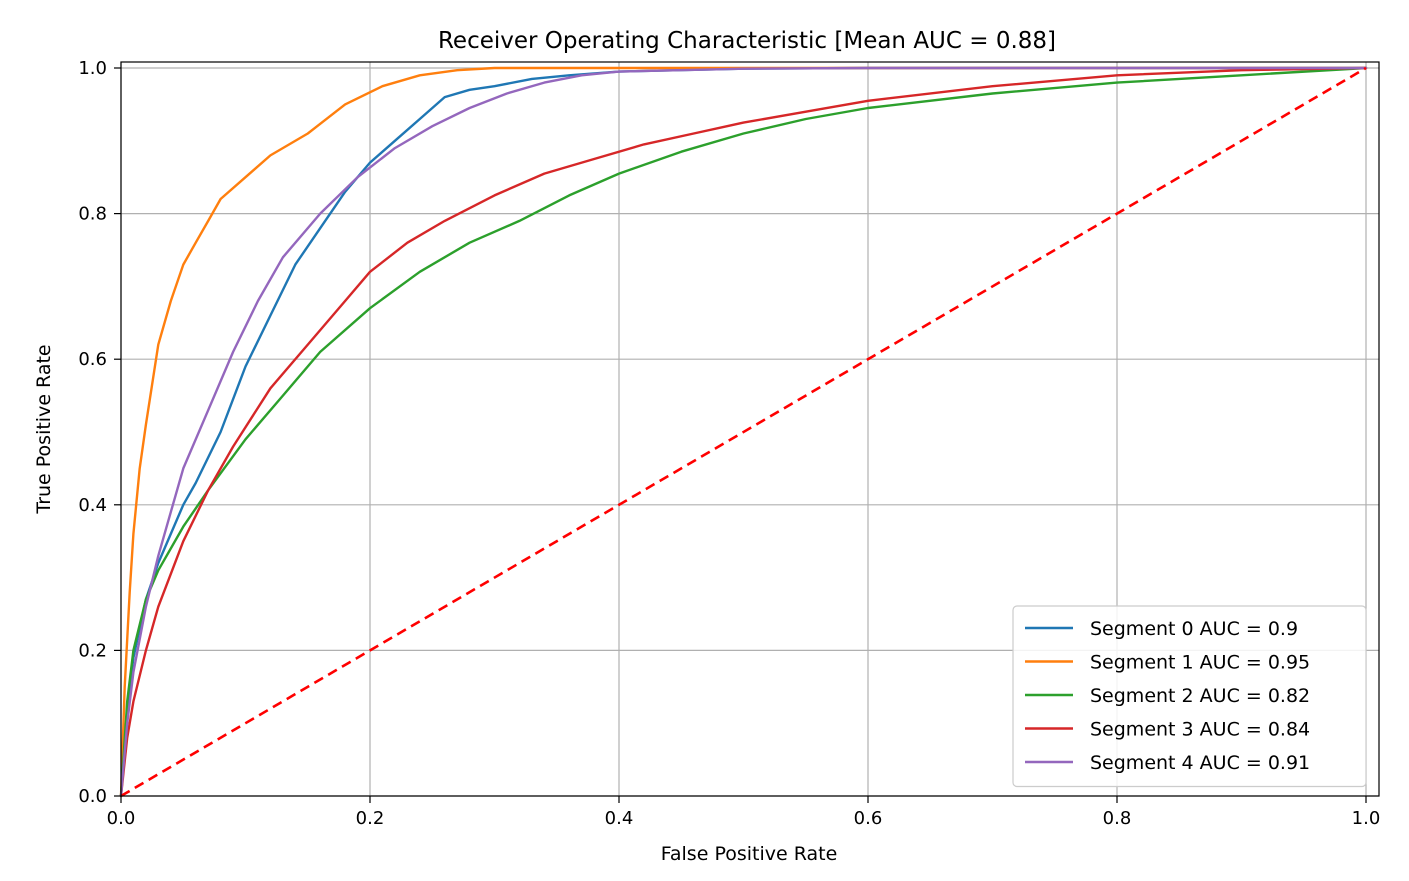  Describe the element at coordinates (92, 650) in the screenshot. I see `y-tick-label: 0.2` at that location.